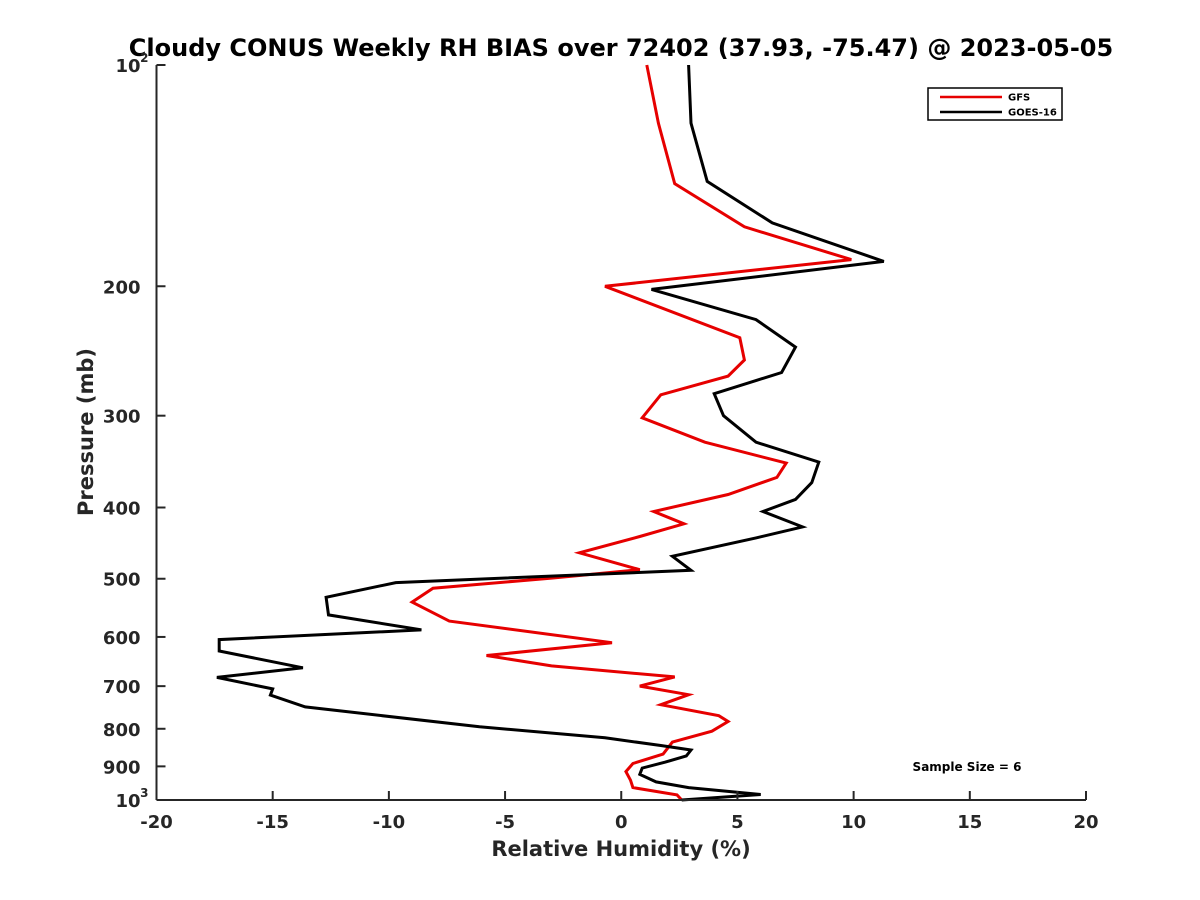  Describe the element at coordinates (144, 793) in the screenshot. I see `y-tick-exponent: 3` at that location.